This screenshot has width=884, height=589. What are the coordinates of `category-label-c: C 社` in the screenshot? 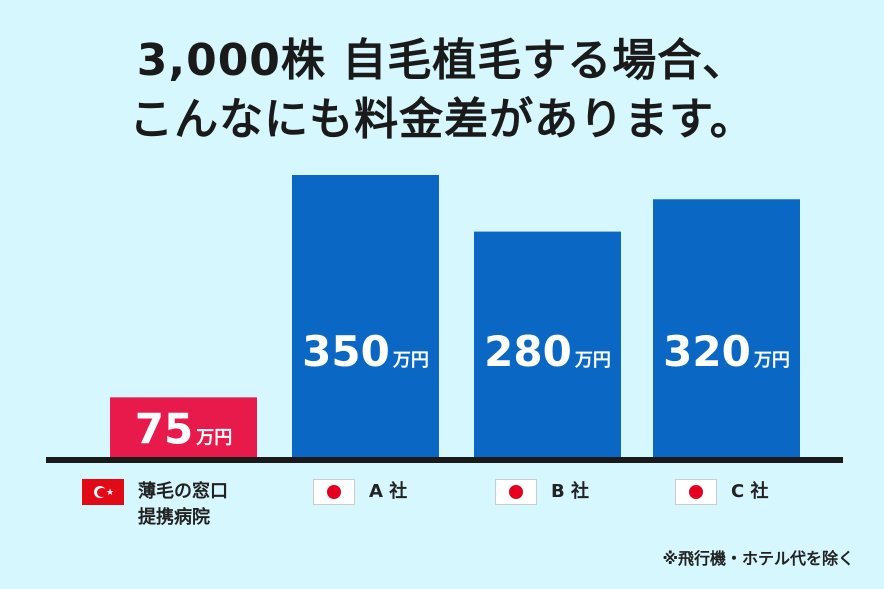 It's located at (721, 492).